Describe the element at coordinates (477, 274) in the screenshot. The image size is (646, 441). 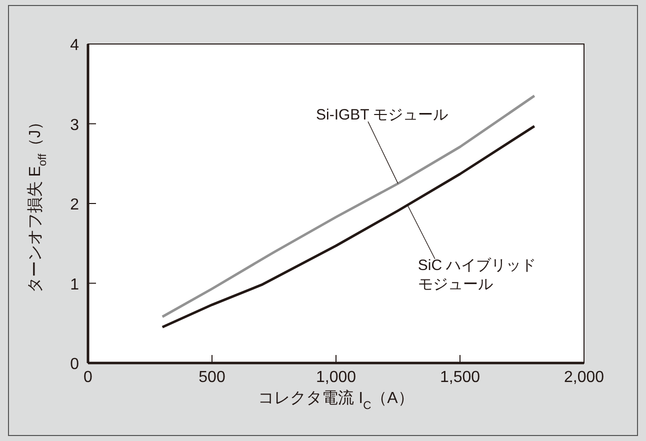
I see `annotation: SiC ハイブリッドモジュール` at that location.